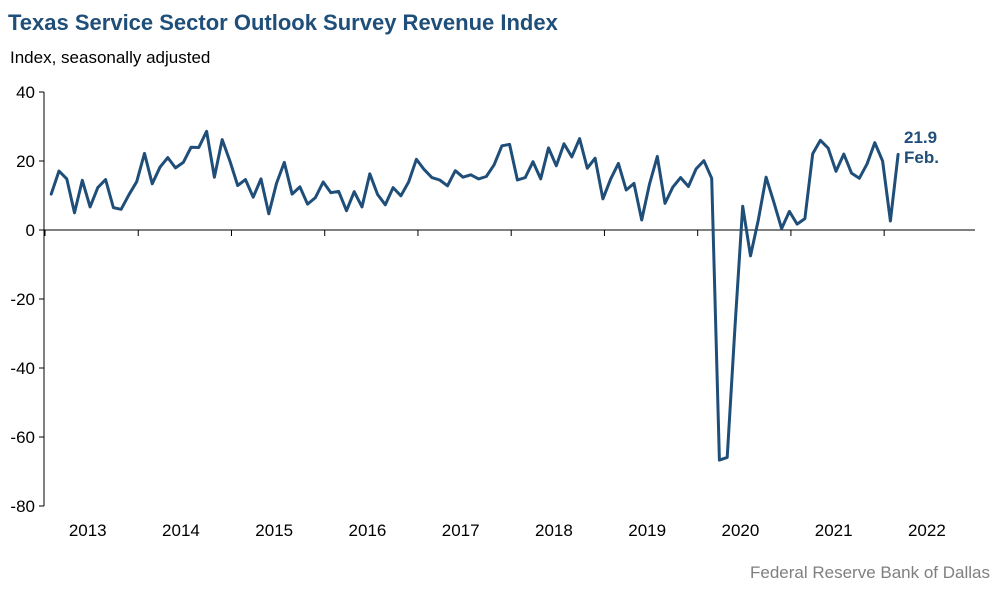 This screenshot has height=598, width=1004. What do you see at coordinates (30, 230) in the screenshot?
I see `y-tick-label: 0` at bounding box center [30, 230].